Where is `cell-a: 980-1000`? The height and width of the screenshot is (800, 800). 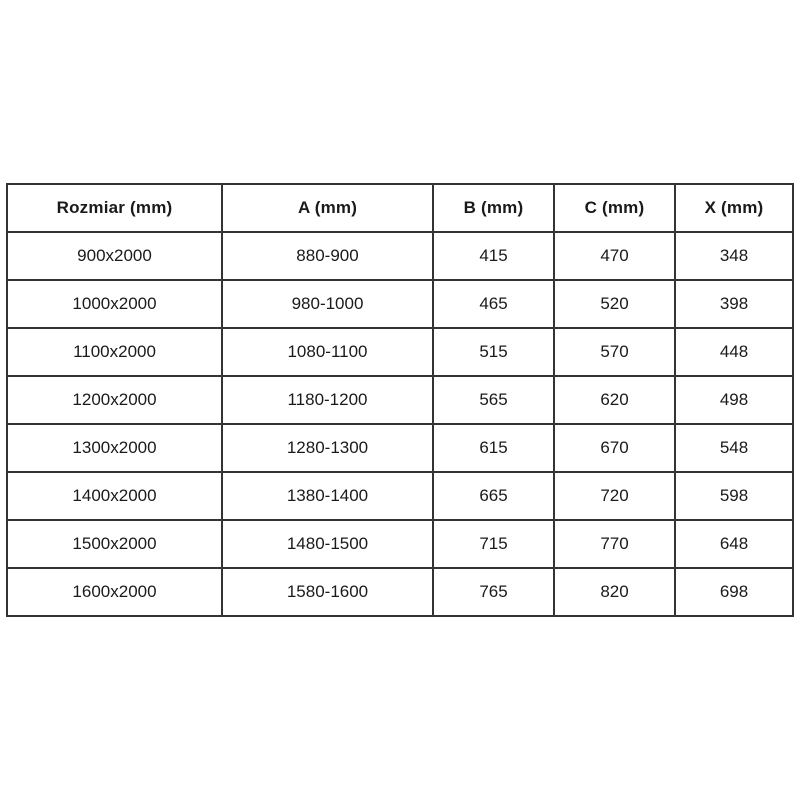
cell-a: 980-1000 is located at coordinates (327, 304).